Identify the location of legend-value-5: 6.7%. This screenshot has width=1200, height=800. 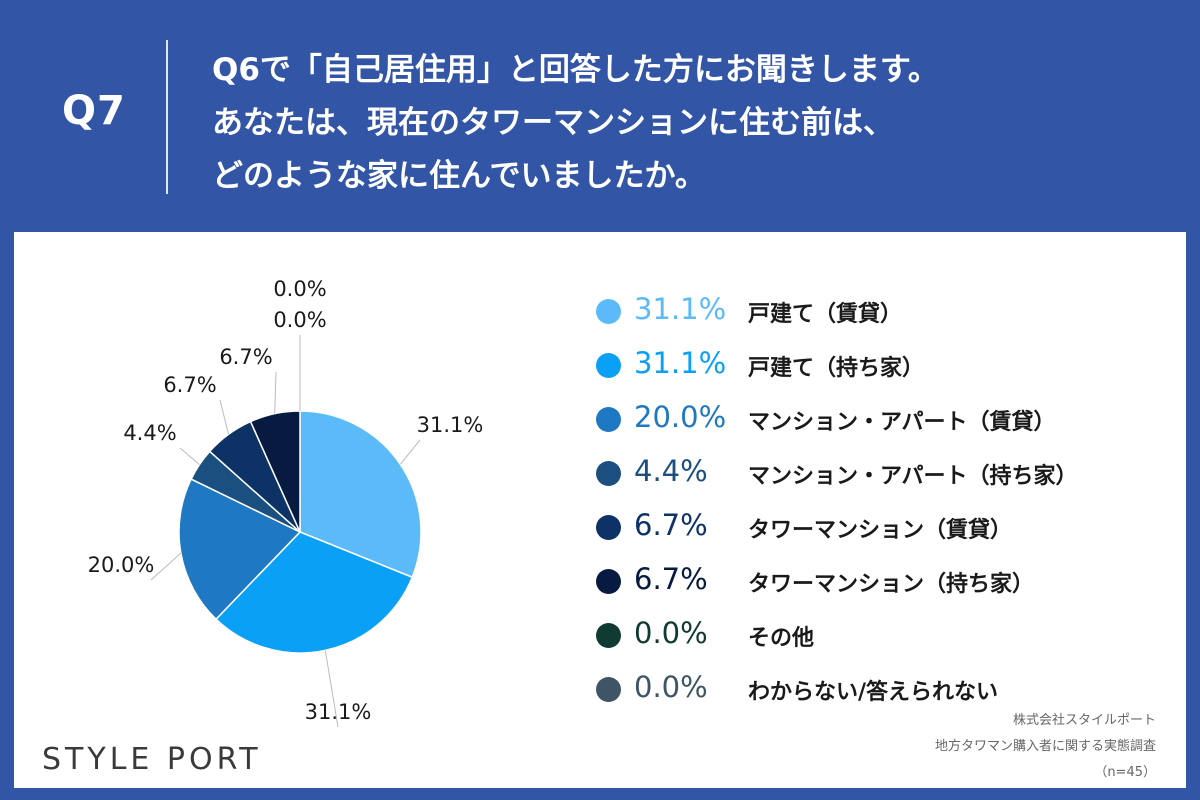
(671, 525).